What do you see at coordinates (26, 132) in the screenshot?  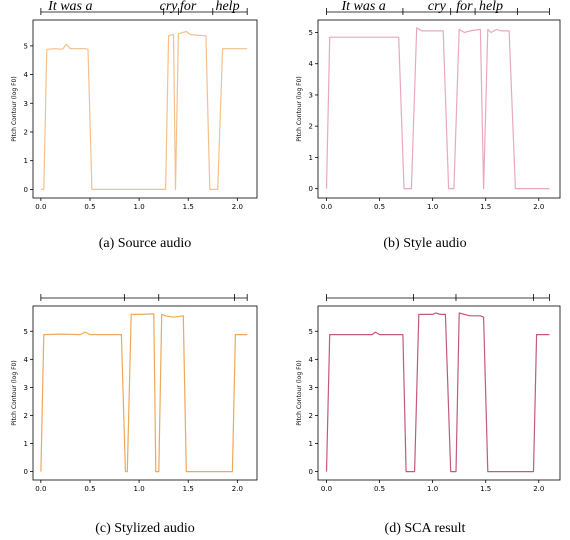 I see `panel-1-y-tick-label: 2` at bounding box center [26, 132].